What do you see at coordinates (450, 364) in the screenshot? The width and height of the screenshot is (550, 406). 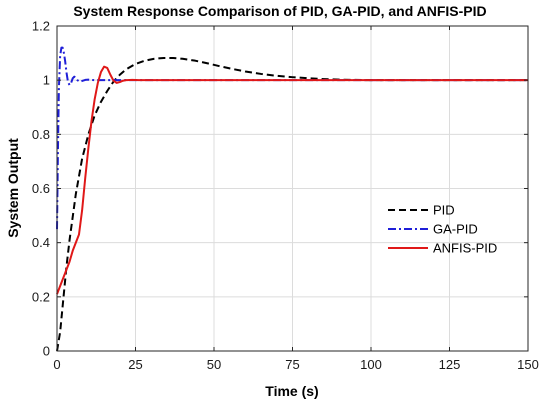 I see `x-tick-label: 125` at bounding box center [450, 364].